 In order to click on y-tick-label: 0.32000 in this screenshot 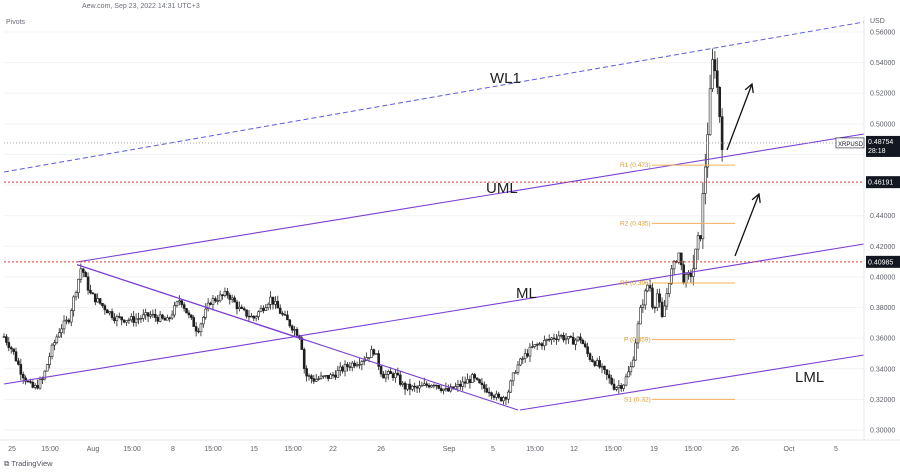, I will do `click(882, 400)`.